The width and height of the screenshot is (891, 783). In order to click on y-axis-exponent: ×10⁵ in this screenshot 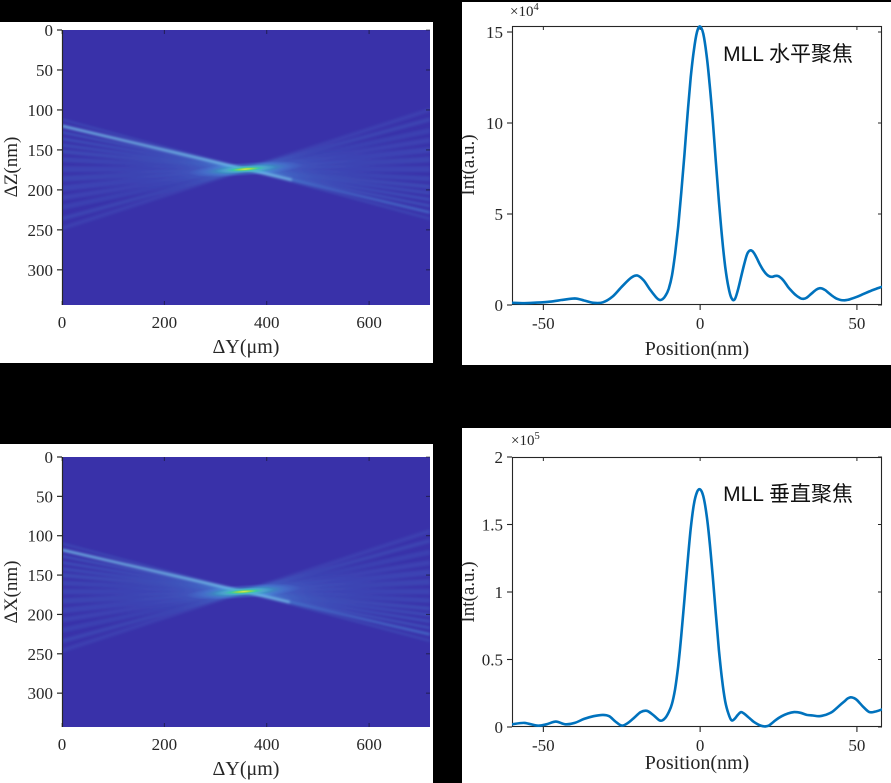, I will do `click(525, 440)`.